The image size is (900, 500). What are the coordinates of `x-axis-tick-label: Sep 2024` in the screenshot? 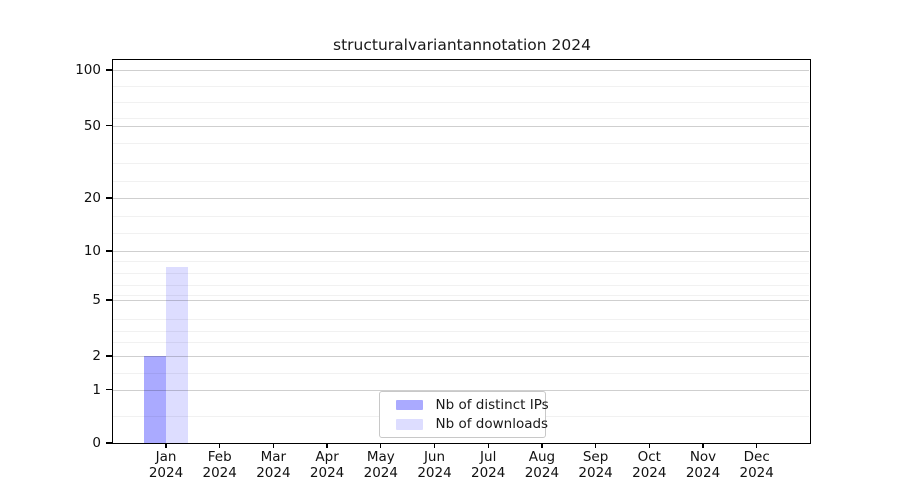 It's located at (596, 465).